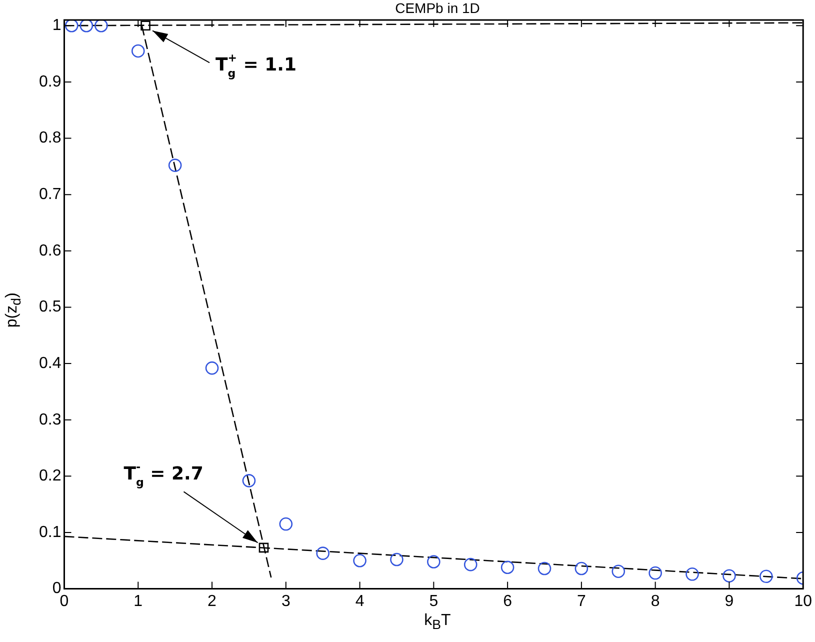 The image size is (815, 642). Describe the element at coordinates (57, 589) in the screenshot. I see `y-tick-label: 0` at that location.